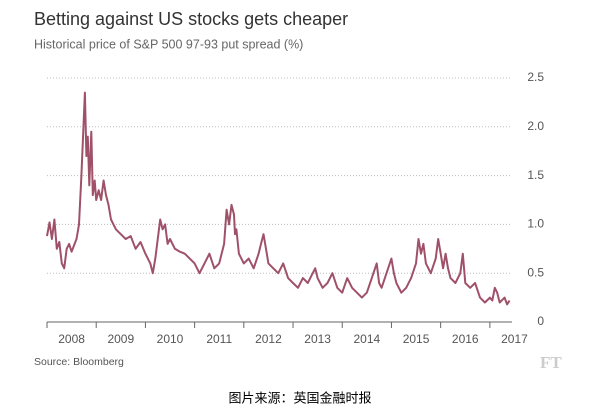 The image size is (600, 414). I want to click on x-tick-label: 2012, so click(268, 339).